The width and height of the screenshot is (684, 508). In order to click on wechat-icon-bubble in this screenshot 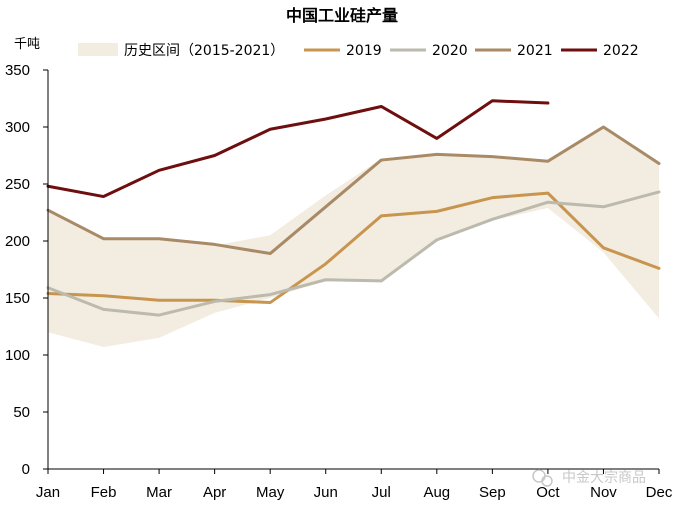, I will do `click(547, 481)`.